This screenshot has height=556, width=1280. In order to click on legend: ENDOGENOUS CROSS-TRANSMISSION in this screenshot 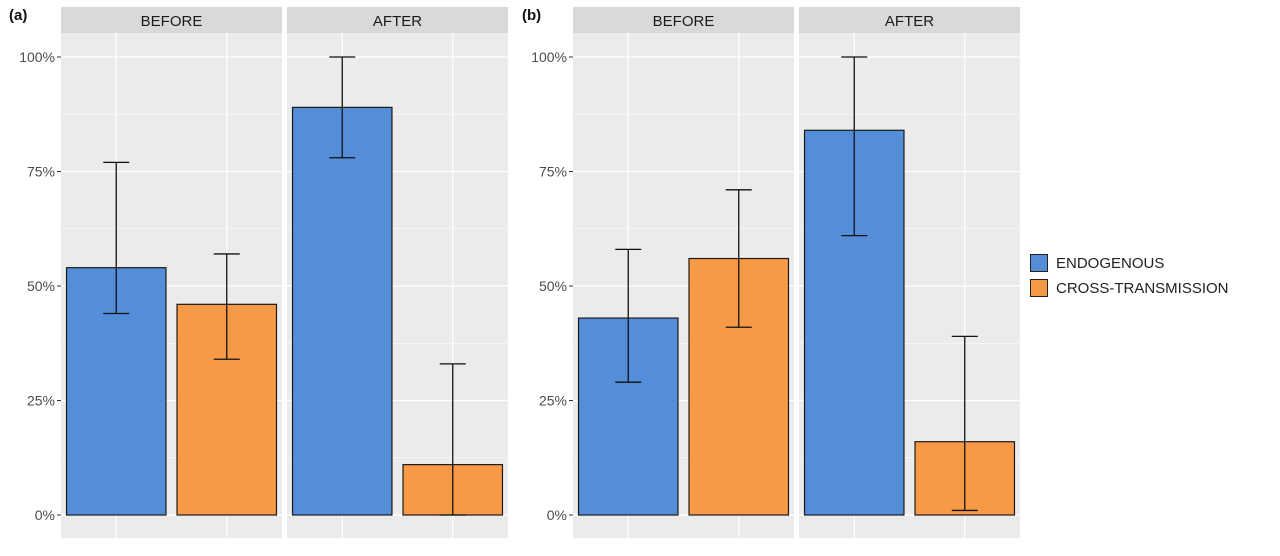, I will do `click(1129, 277)`.